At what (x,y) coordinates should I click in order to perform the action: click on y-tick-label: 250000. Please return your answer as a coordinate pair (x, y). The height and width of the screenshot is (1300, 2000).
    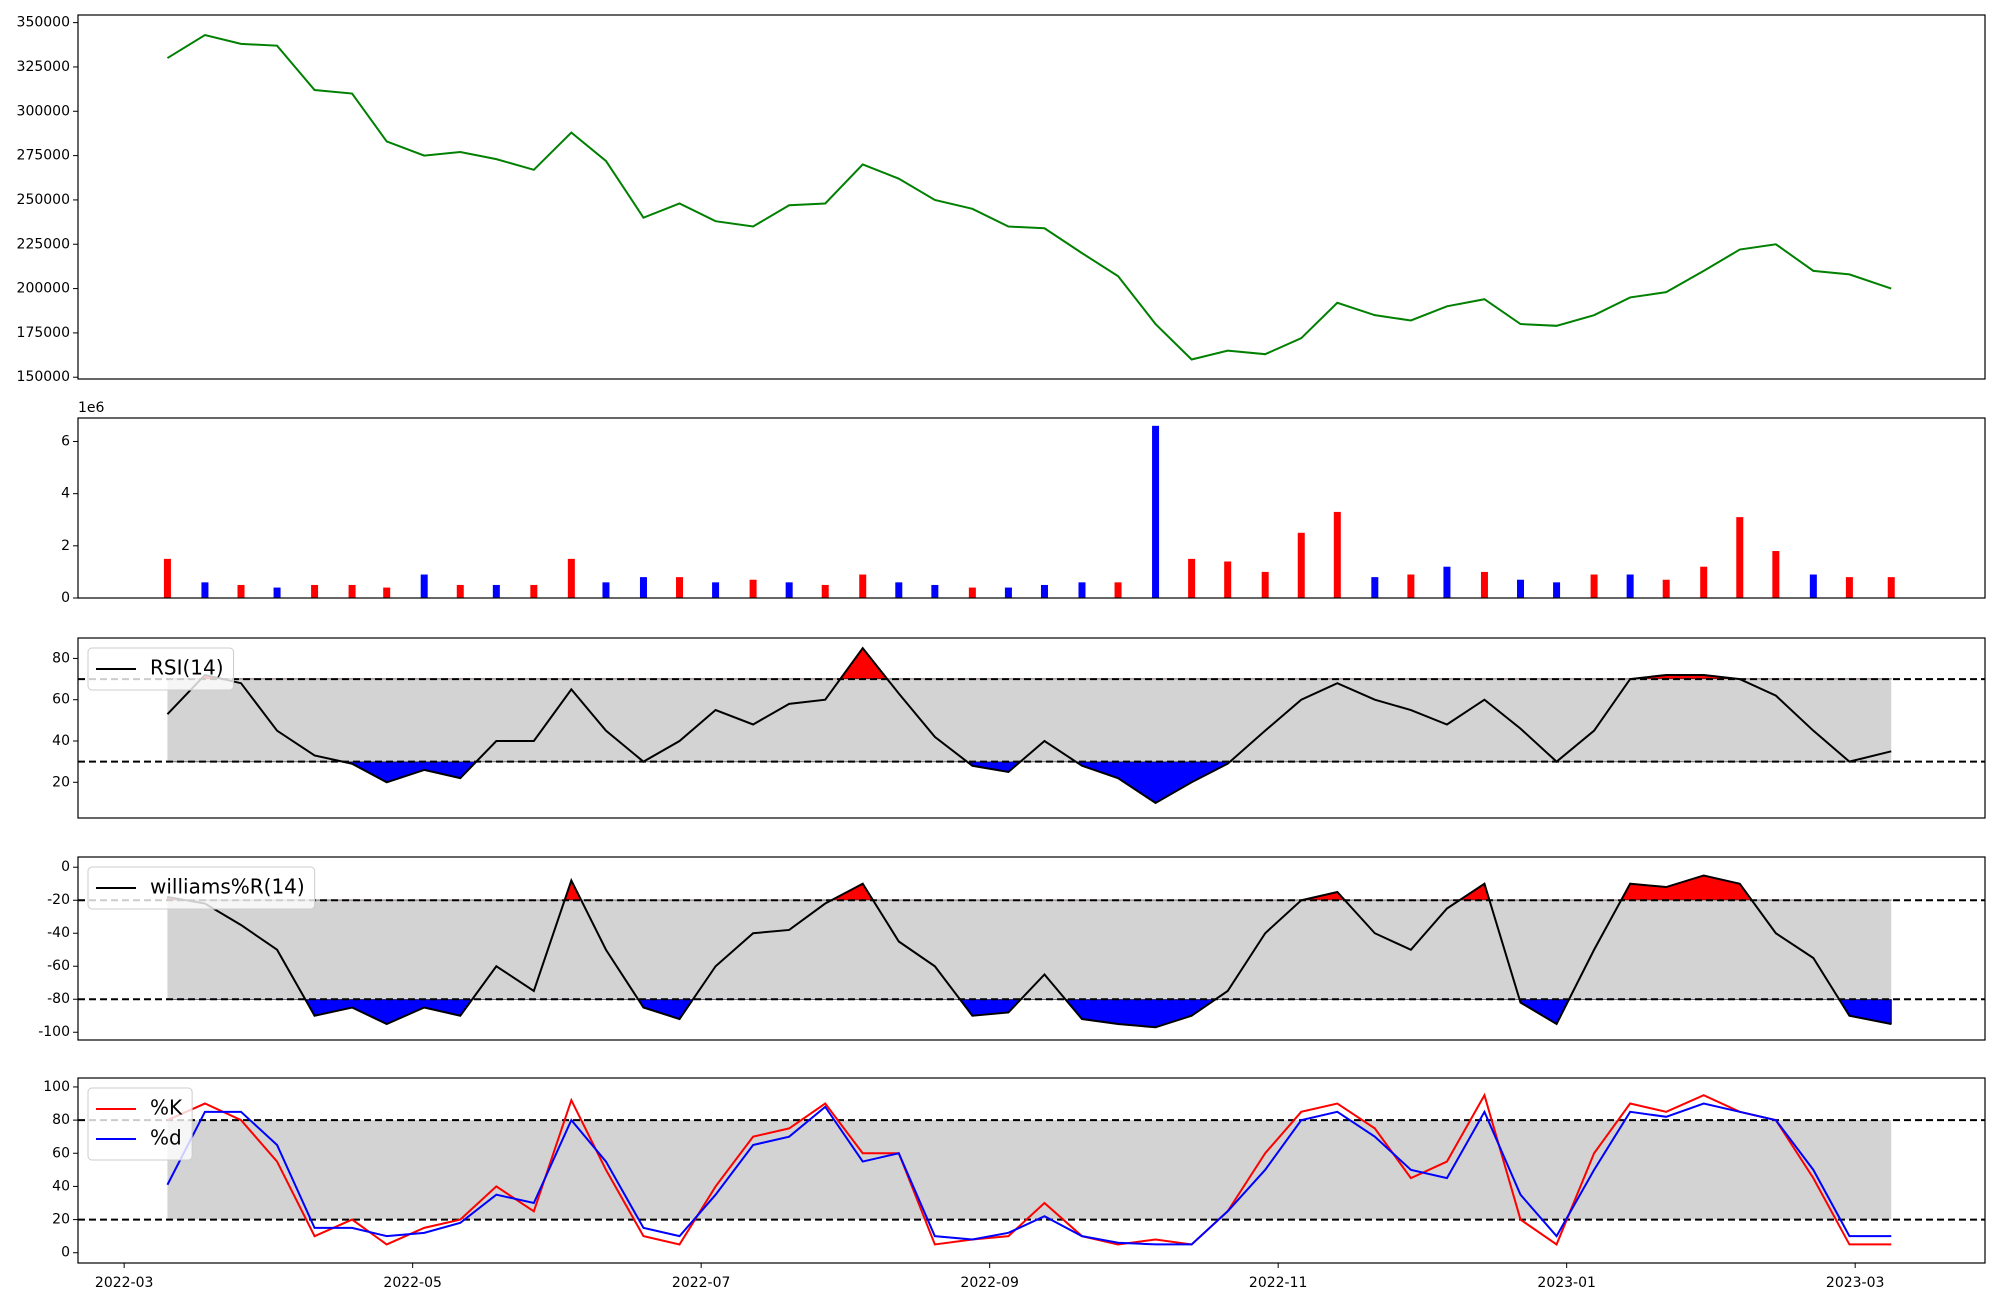
    Looking at the image, I should click on (43, 200).